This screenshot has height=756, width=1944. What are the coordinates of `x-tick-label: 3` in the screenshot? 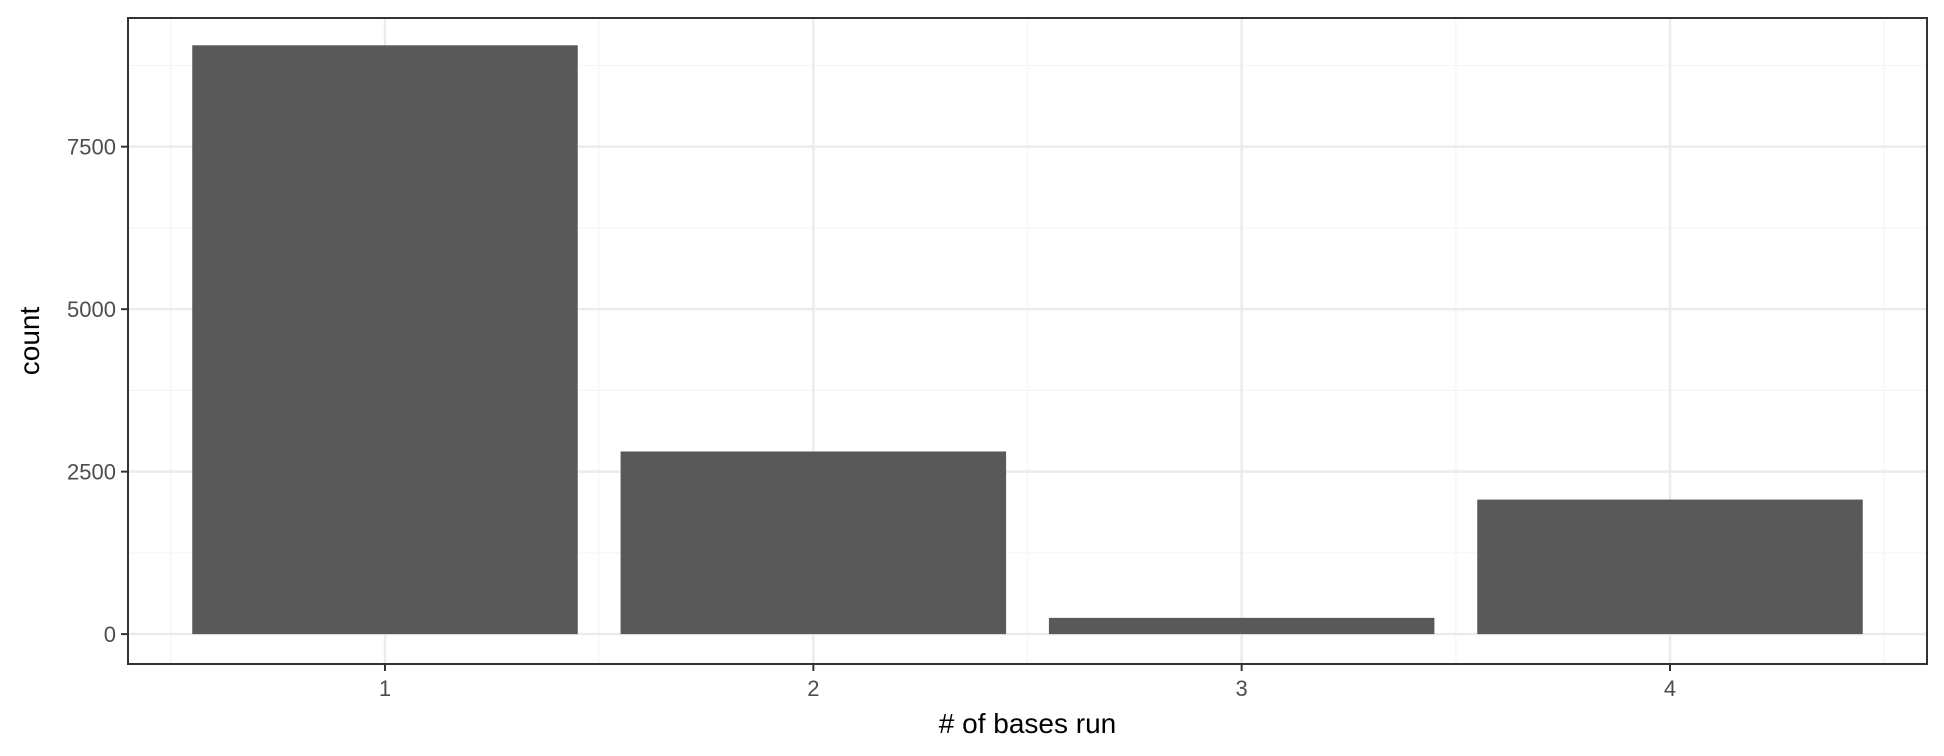 It's located at (1242, 688).